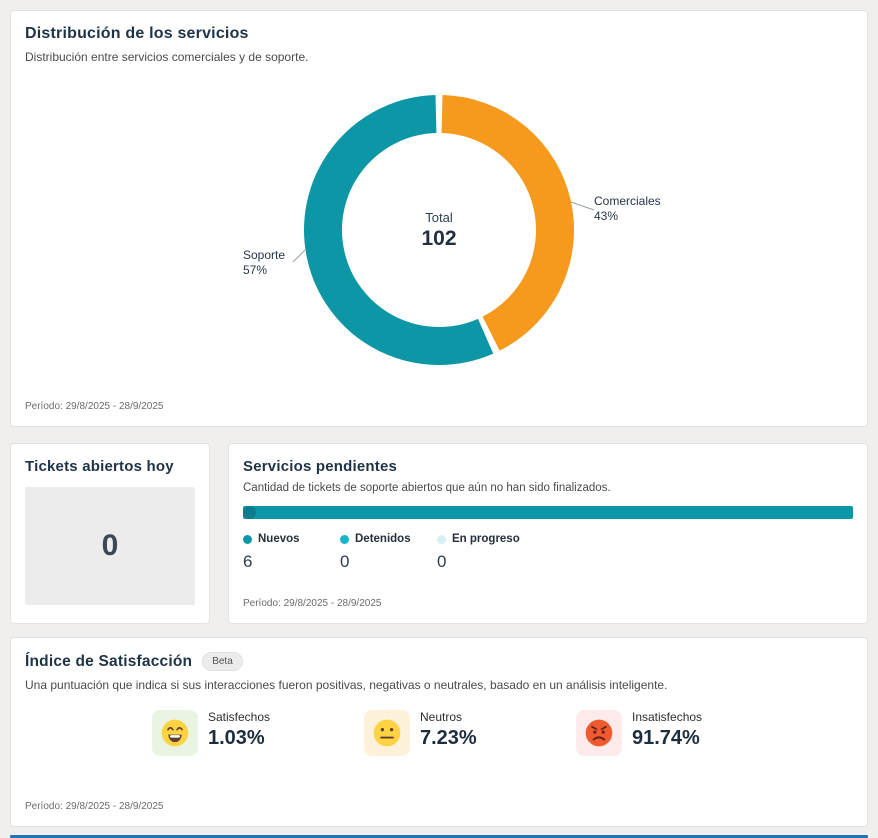 The width and height of the screenshot is (878, 838). I want to click on legend-item-nuevos: Nuevos 6, so click(291, 552).